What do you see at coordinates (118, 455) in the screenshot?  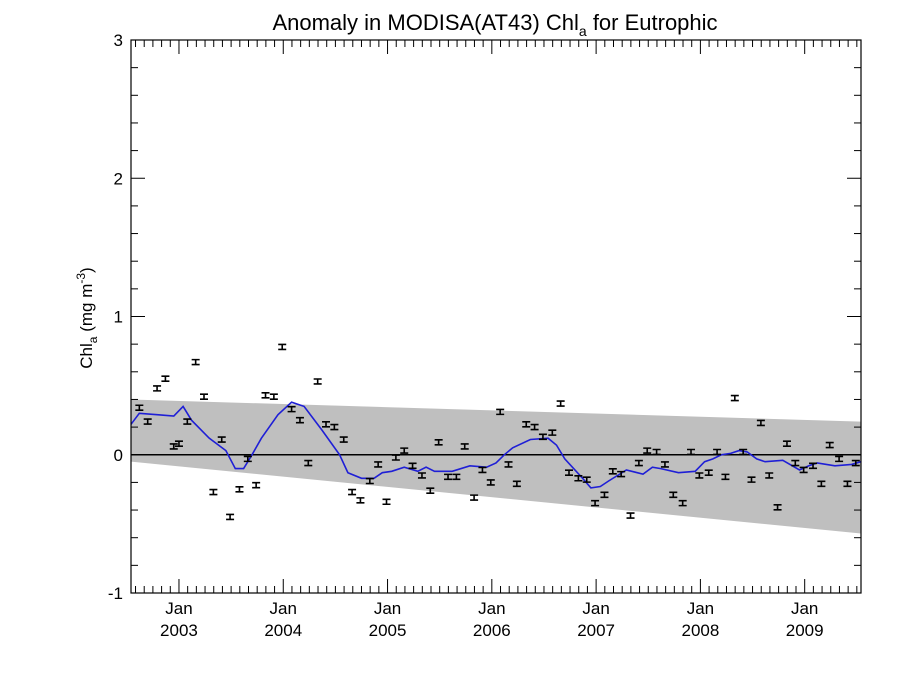 I see `y-tick-label: 0` at bounding box center [118, 455].